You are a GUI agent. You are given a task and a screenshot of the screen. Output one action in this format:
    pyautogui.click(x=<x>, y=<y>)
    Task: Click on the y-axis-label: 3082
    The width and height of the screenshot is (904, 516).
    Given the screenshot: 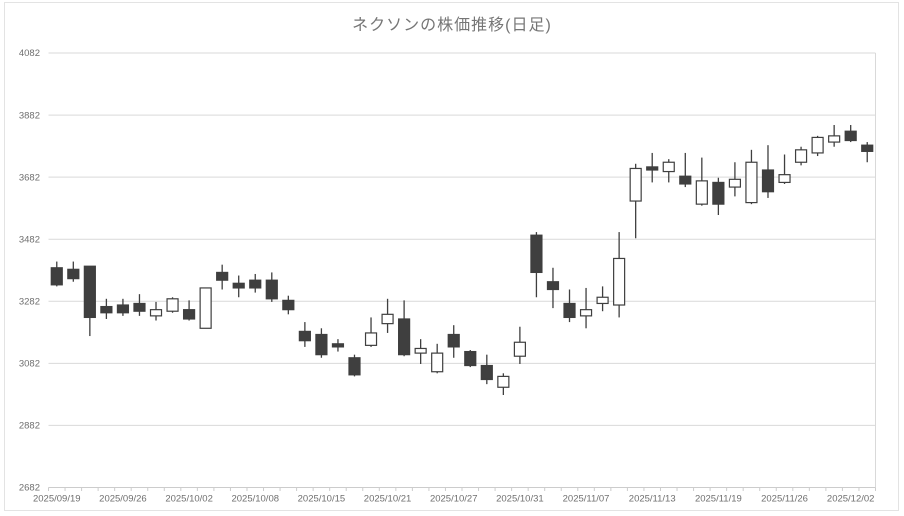 What is the action you would take?
    pyautogui.click(x=29, y=364)
    